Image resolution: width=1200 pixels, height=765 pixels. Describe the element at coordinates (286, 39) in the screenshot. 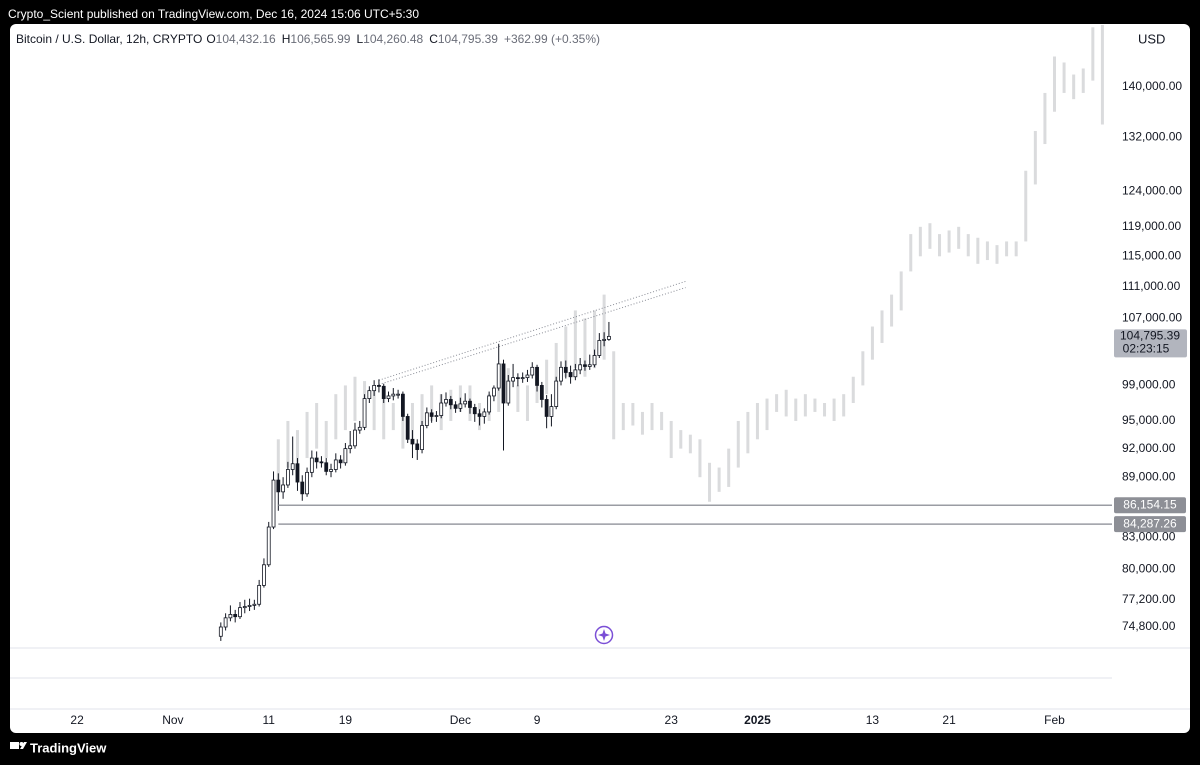

I see `legend-text: H` at that location.